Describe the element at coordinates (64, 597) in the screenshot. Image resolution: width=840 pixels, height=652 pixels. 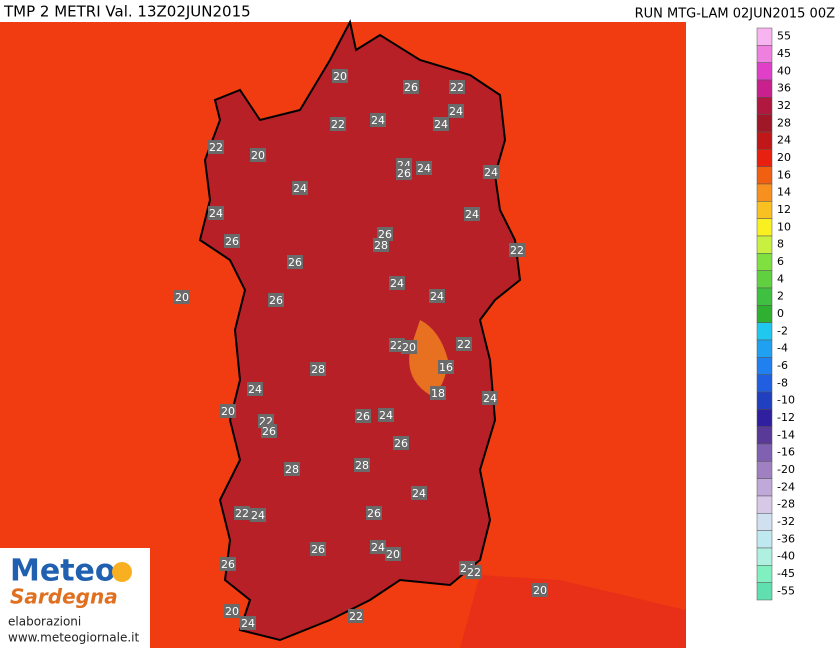
I see `logo-brand: Sardegna` at that location.